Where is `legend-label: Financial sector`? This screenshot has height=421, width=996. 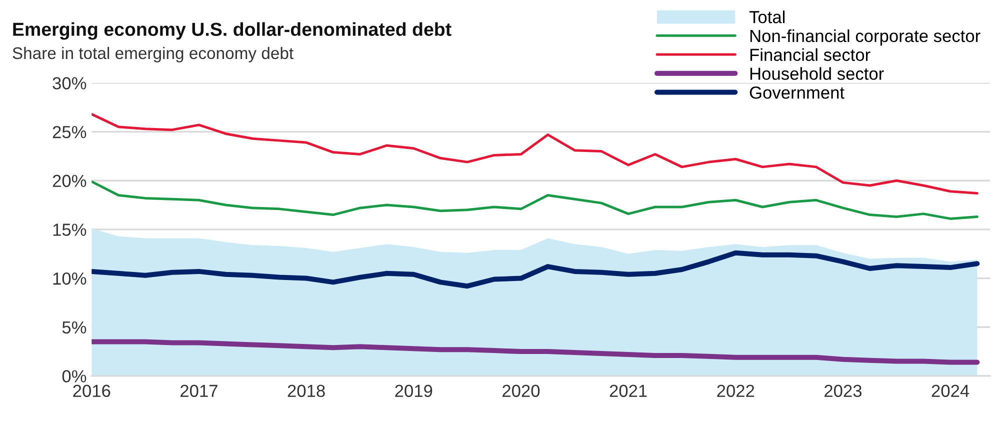 legend-label: Financial sector is located at coordinates (810, 55).